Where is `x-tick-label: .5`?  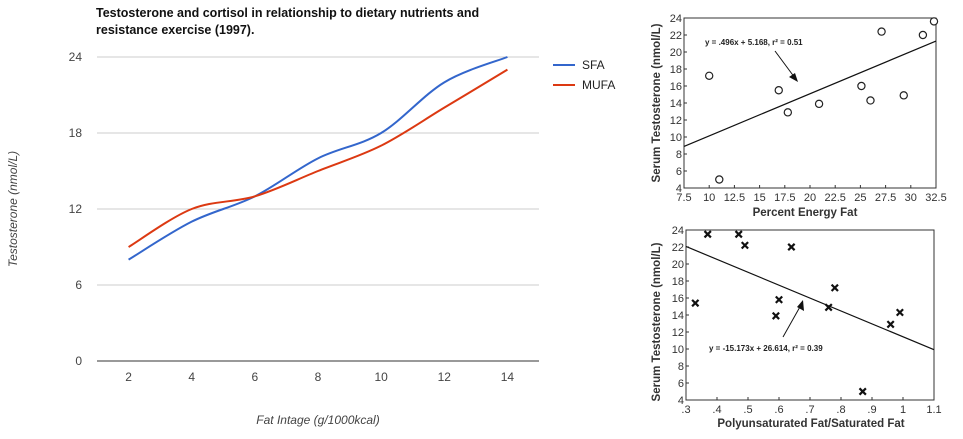
x-tick-label: .5 is located at coordinates (747, 410).